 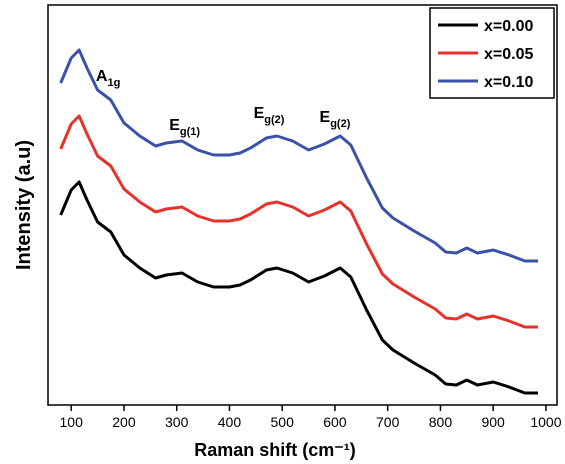 What do you see at coordinates (190, 132) in the screenshot?
I see `annotation-sub: g(1)` at bounding box center [190, 132].